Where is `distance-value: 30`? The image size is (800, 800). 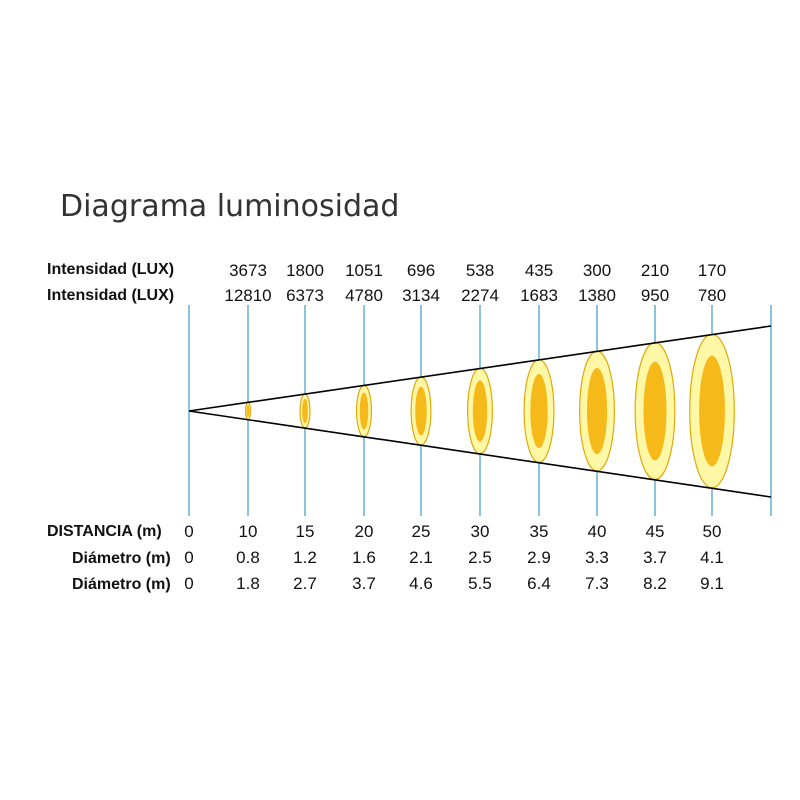 distance-value: 30 is located at coordinates (480, 531).